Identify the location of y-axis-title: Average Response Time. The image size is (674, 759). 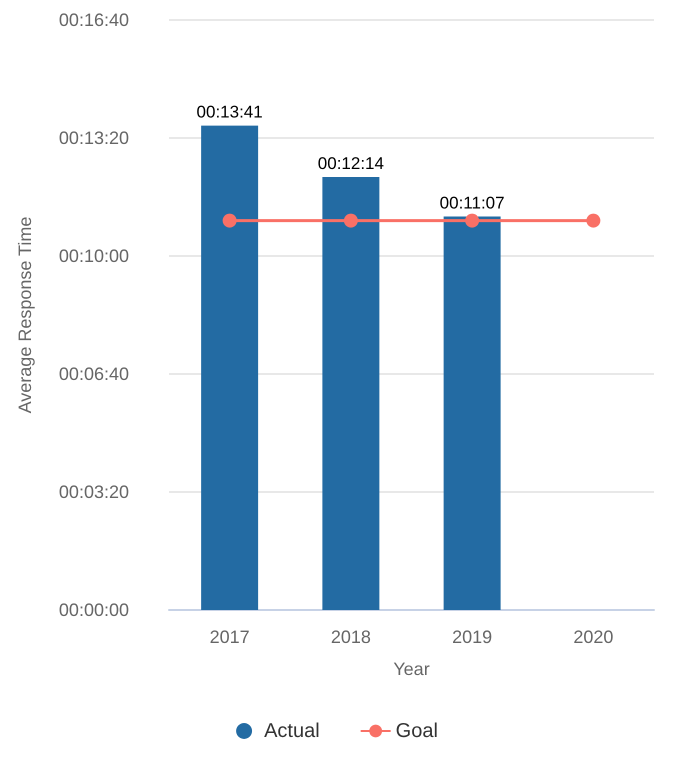
(25, 315).